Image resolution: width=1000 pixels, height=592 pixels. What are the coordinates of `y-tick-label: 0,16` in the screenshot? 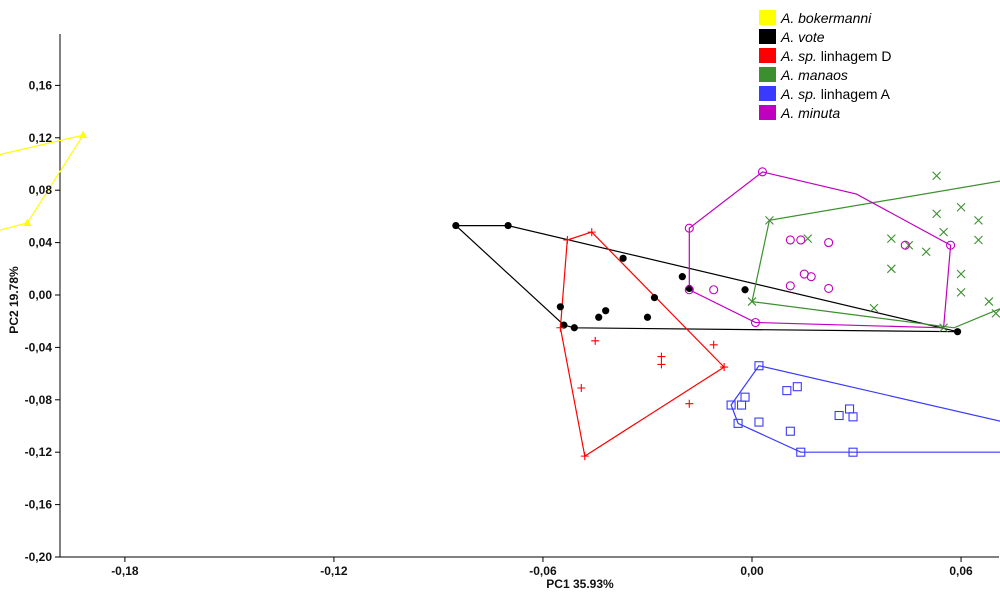 It's located at (41, 85).